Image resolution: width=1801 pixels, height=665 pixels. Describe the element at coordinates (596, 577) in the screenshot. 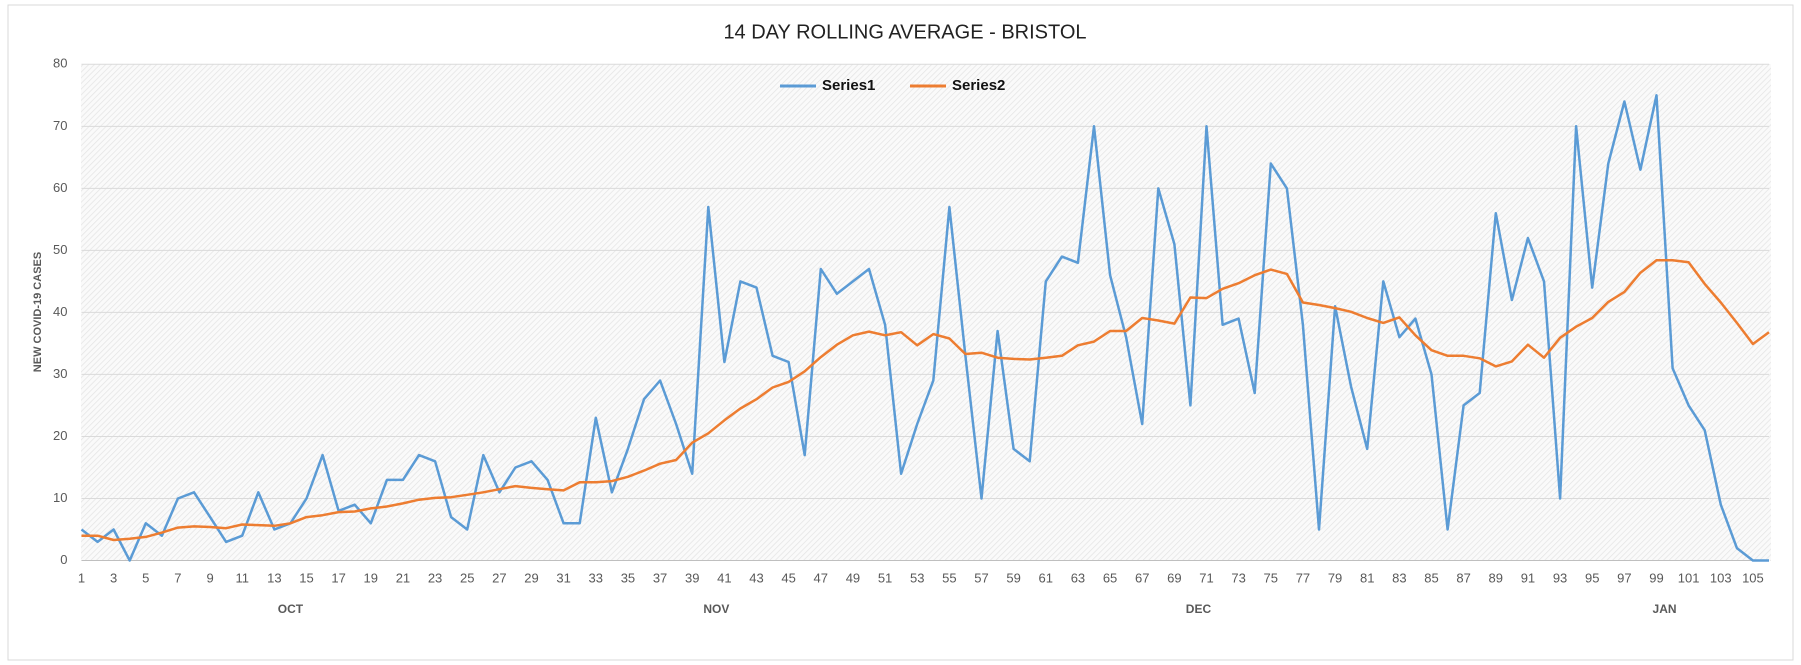

I see `x-tick-label: 33` at that location.